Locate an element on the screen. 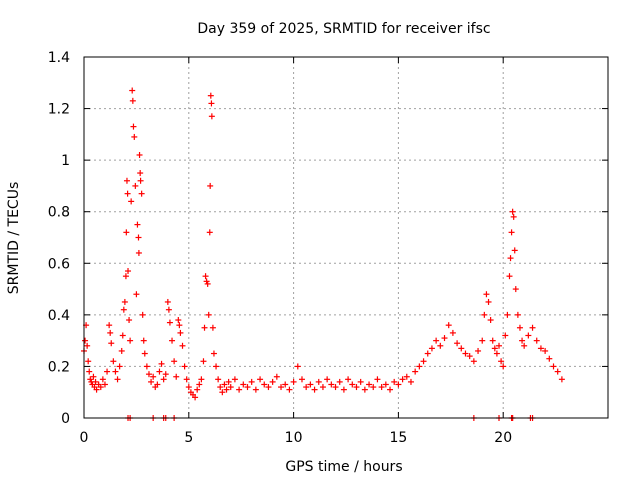  y-tick-label: 0.6 is located at coordinates (59, 264).